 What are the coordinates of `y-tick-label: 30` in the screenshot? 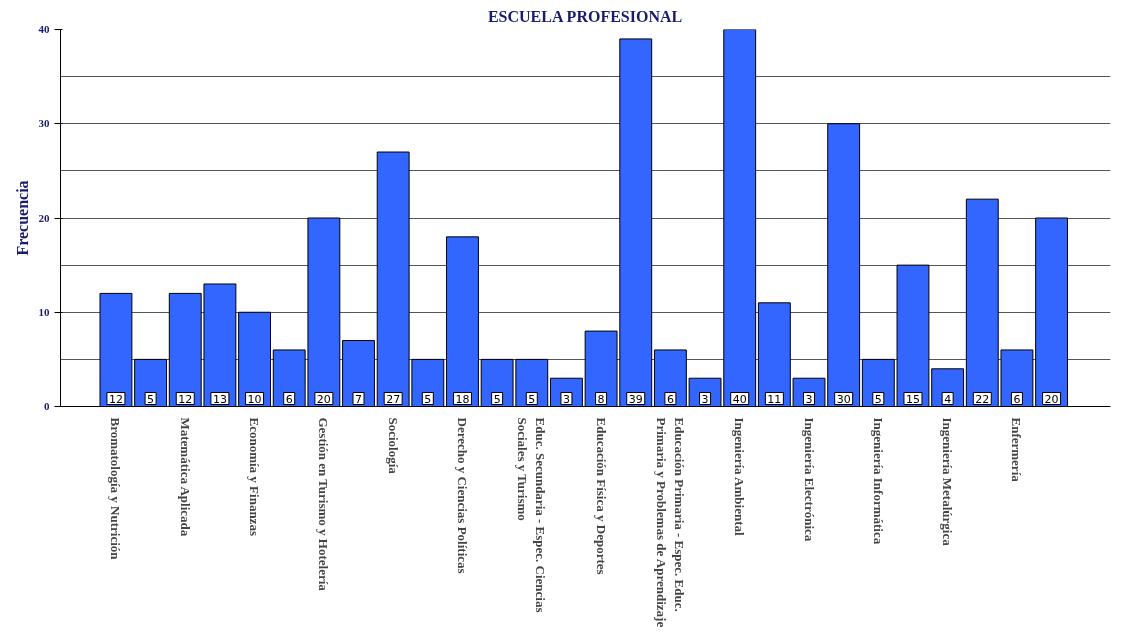 It's located at (44, 123).